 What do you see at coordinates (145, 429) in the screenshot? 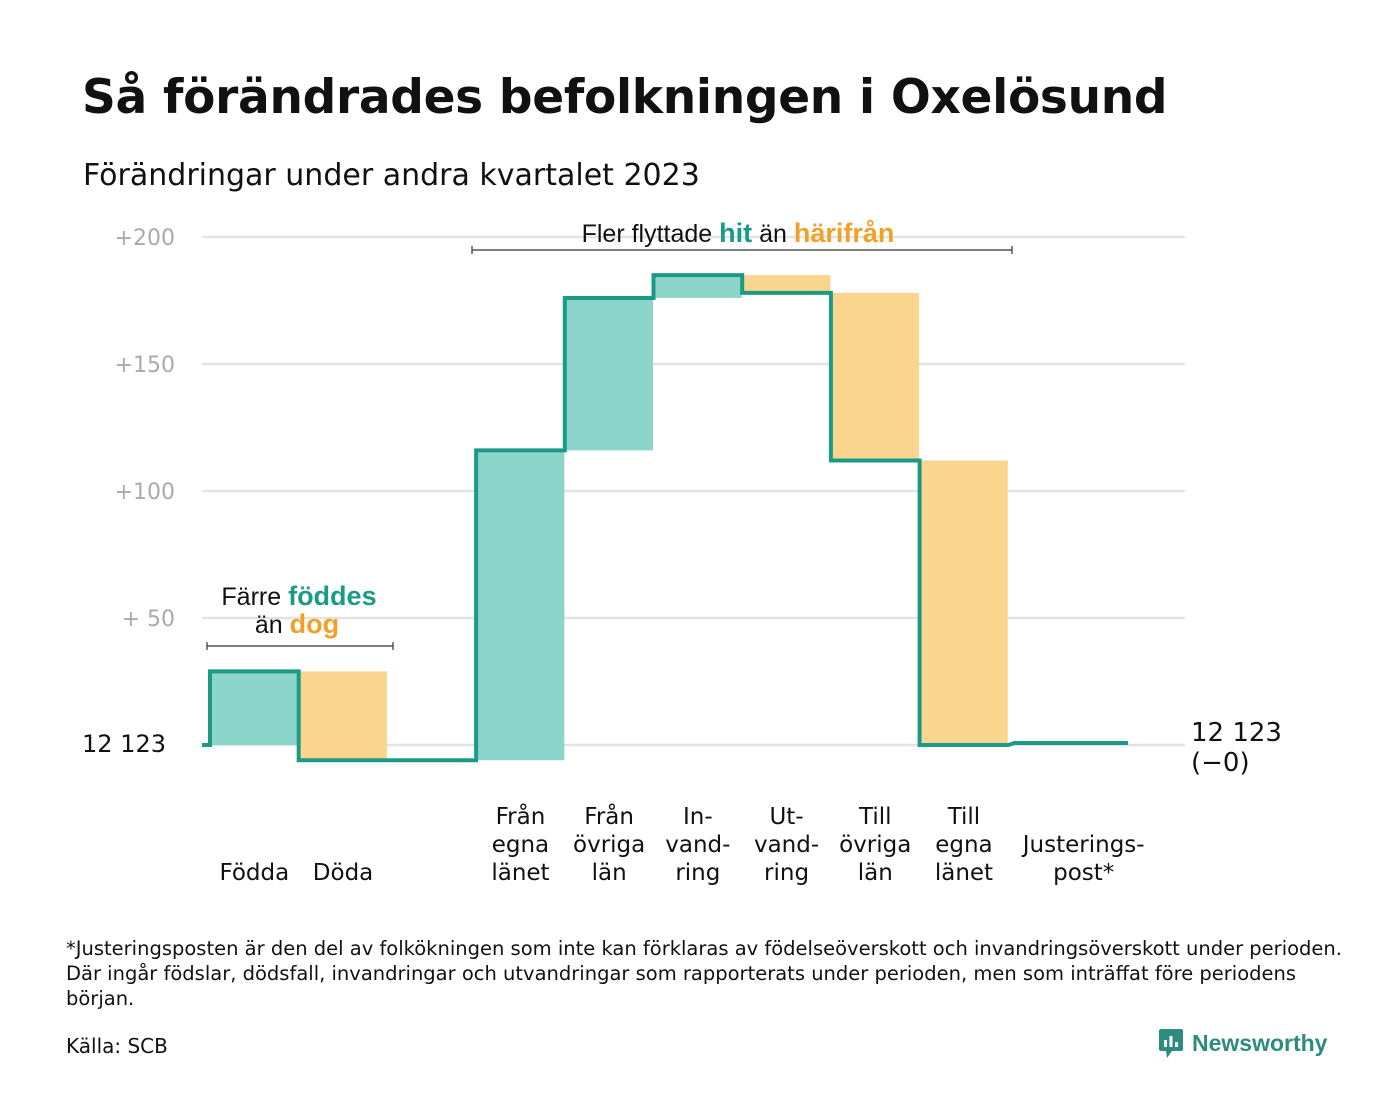
I see `y-axis-ticks: + 50 +100 +150 +200` at bounding box center [145, 429].